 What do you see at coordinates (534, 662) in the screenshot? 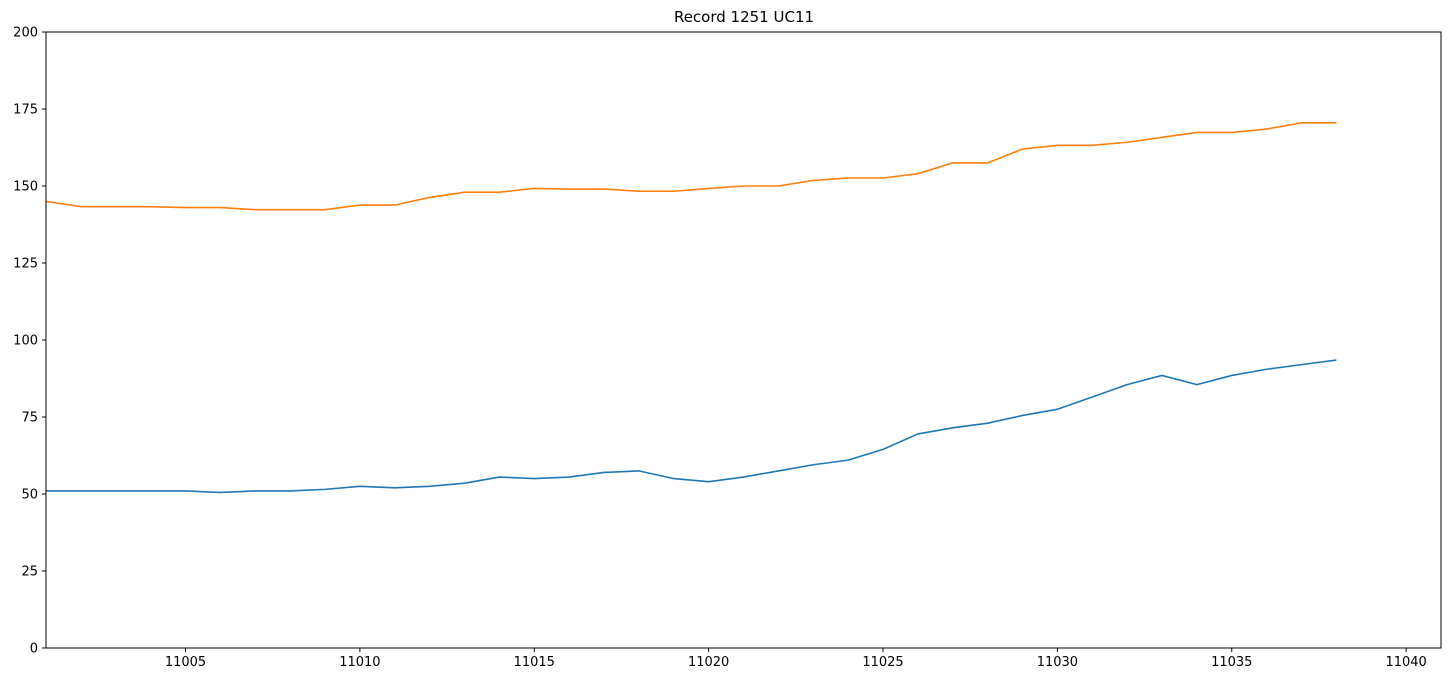
I see `x-tick-label: 11015` at bounding box center [534, 662].